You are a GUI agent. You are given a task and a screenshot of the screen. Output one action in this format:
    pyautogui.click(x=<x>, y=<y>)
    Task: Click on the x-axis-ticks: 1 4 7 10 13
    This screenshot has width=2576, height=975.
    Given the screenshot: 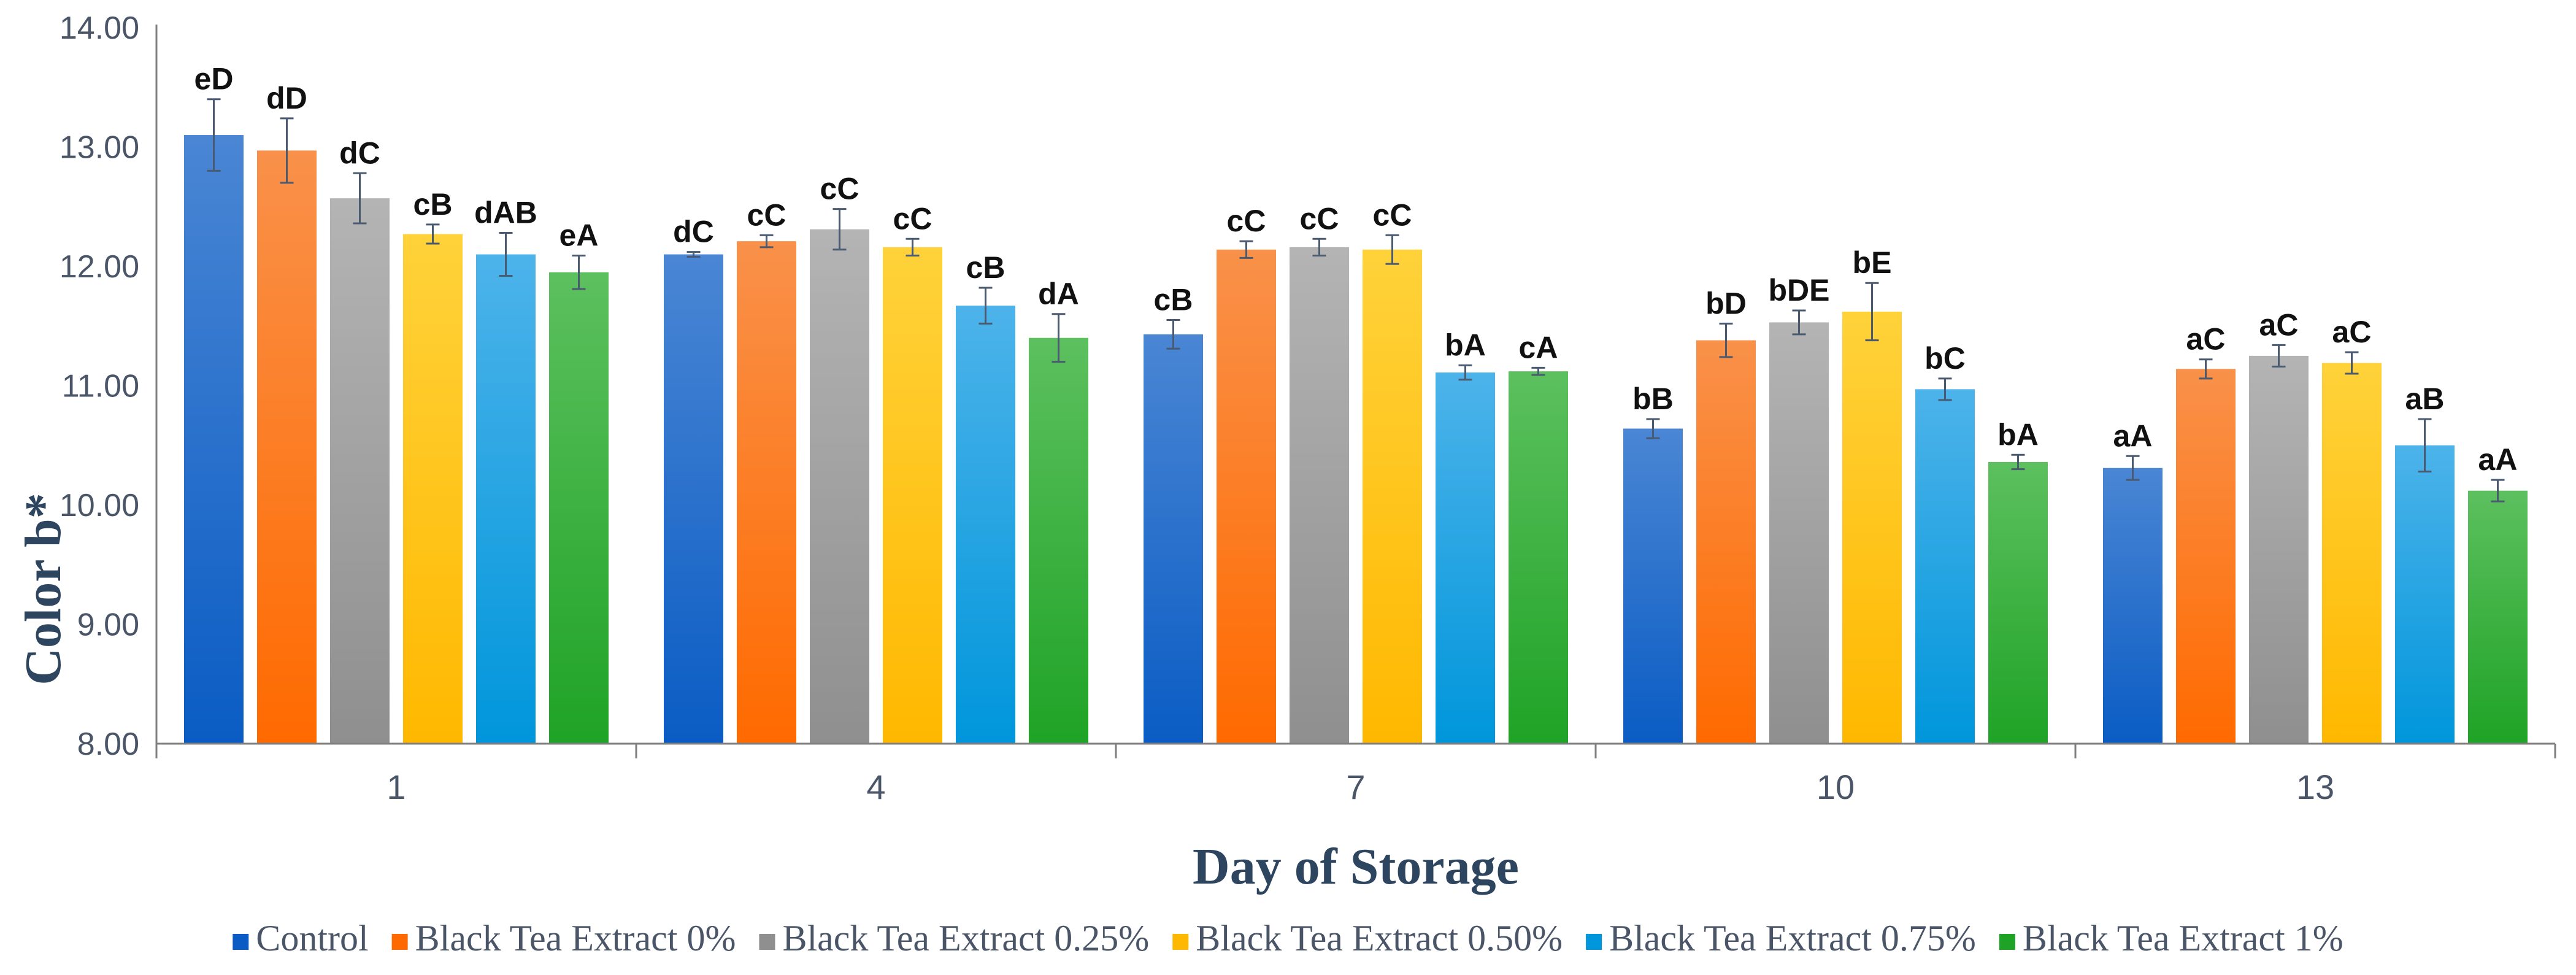 What is the action you would take?
    pyautogui.click(x=1360, y=787)
    